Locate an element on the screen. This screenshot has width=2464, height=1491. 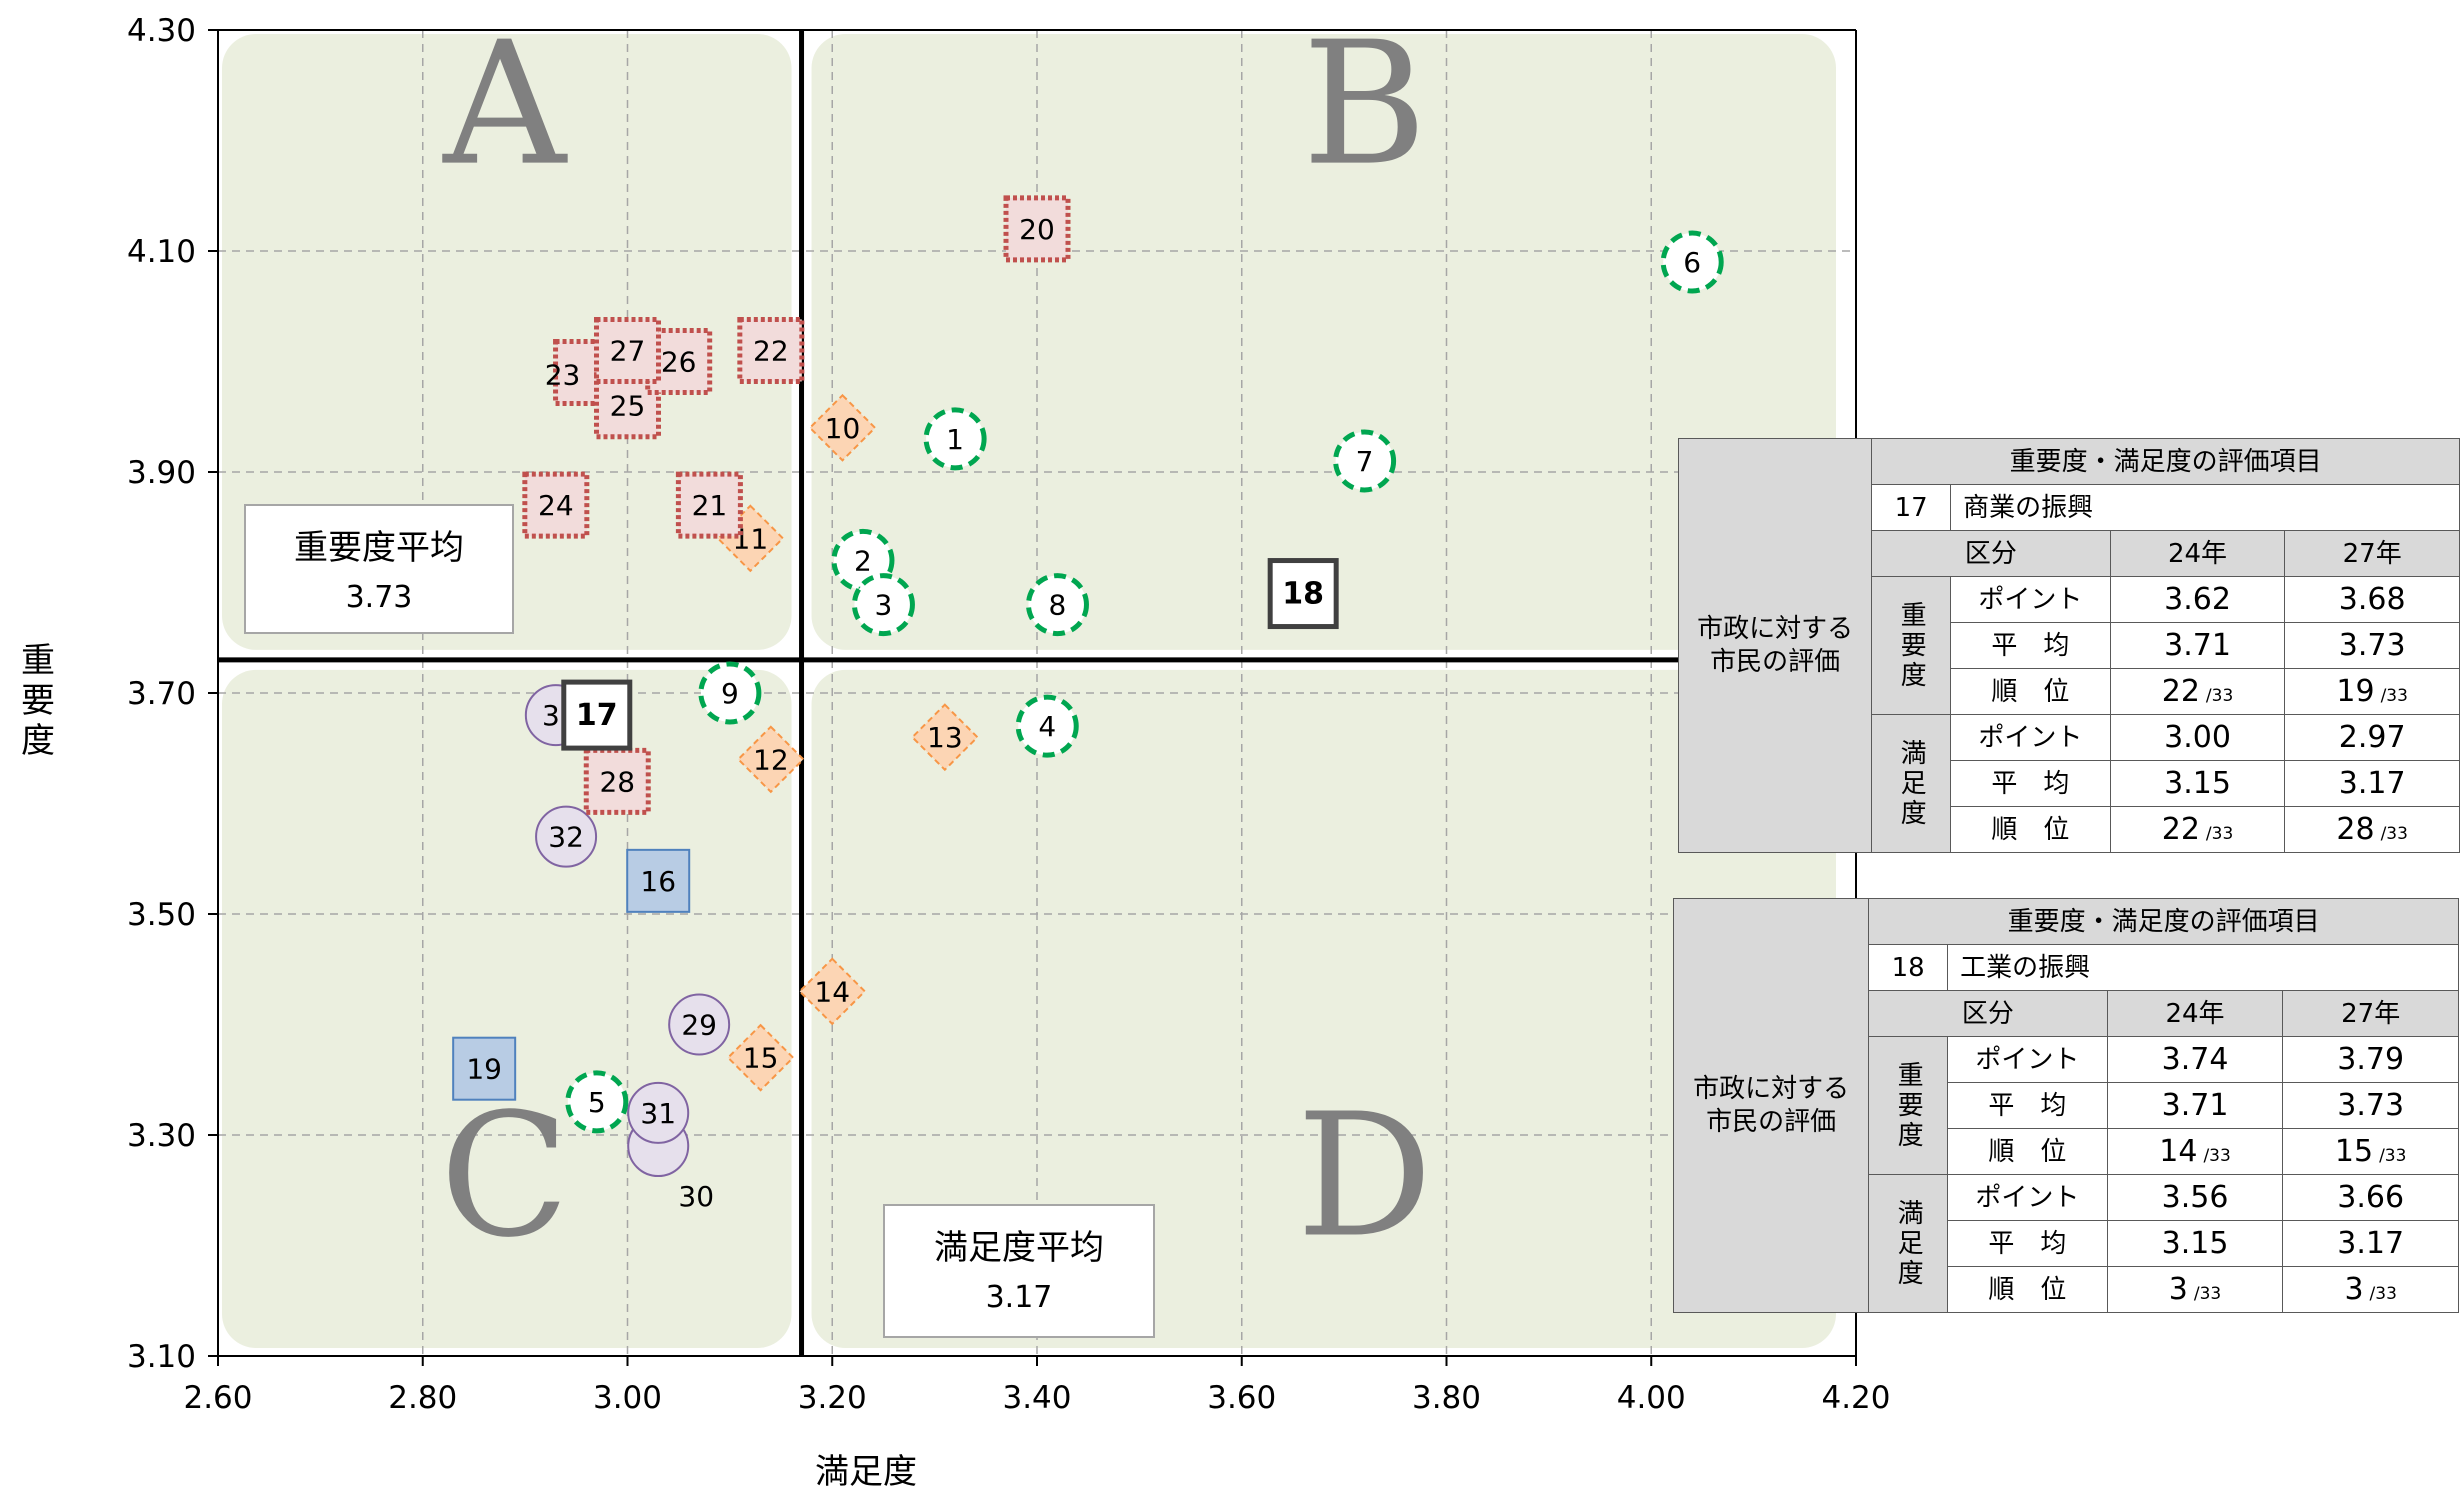
x-tick-label: 4.20 is located at coordinates (1855, 1398).